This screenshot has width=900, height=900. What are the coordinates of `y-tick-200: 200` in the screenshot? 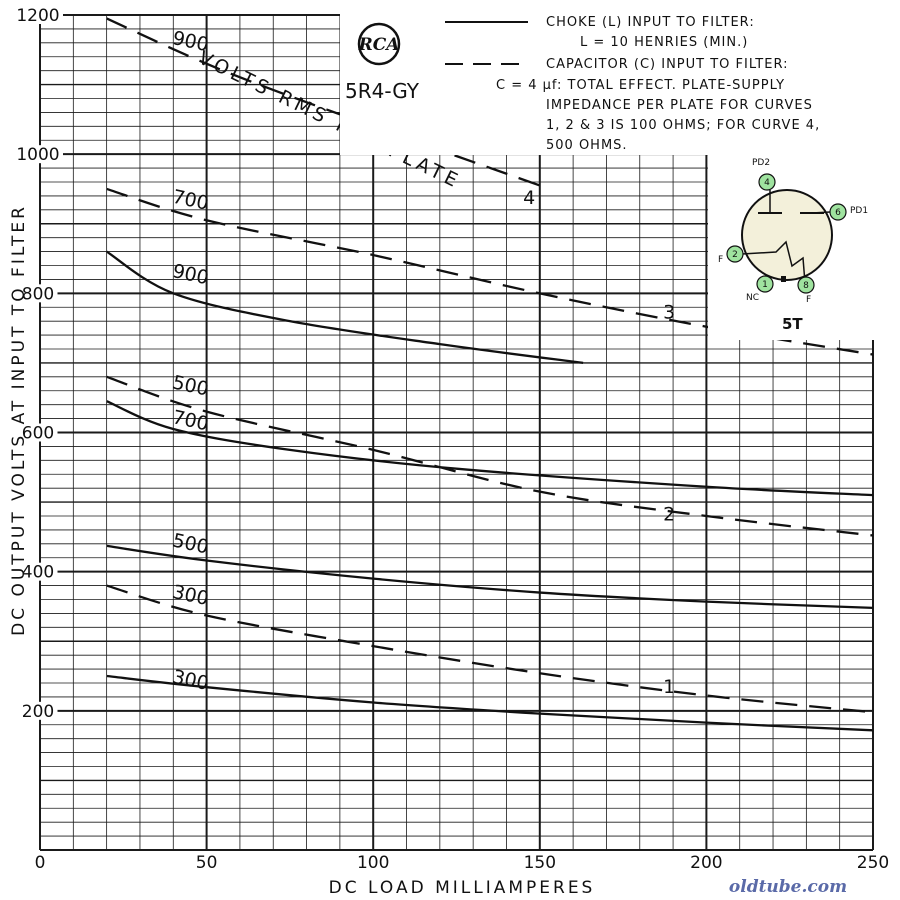 It's located at (38, 712).